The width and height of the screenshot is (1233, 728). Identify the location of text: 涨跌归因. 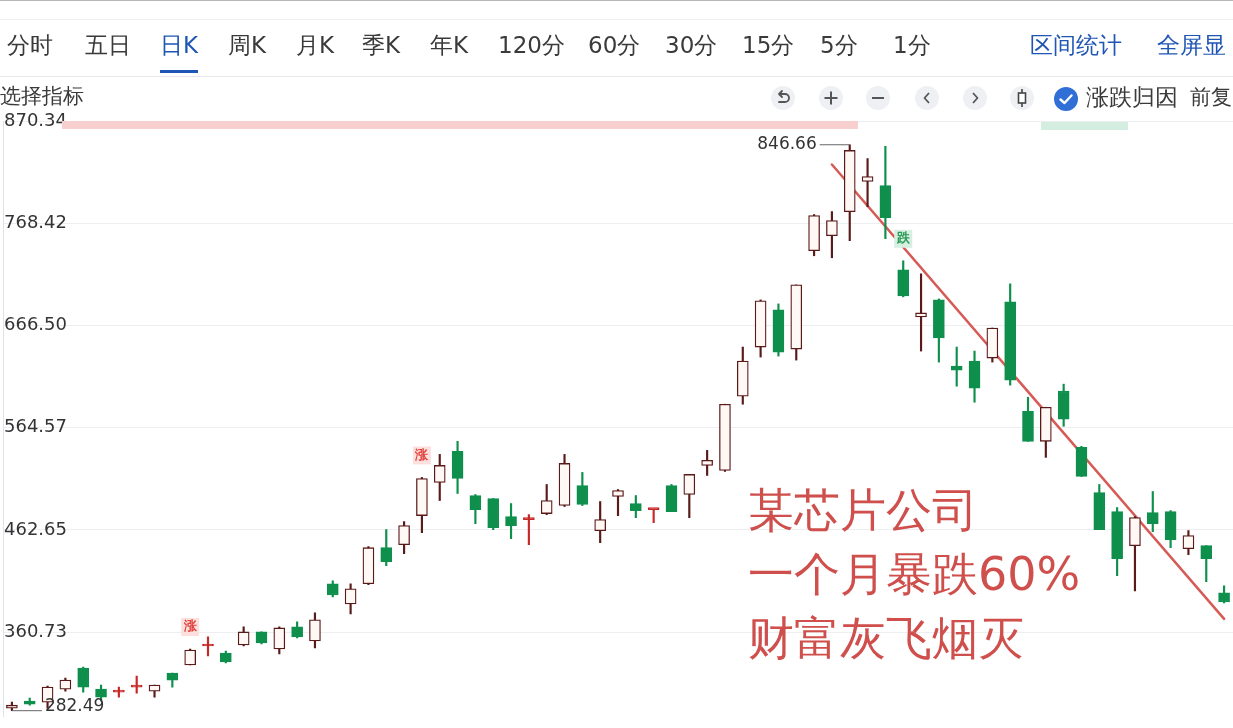
(1132, 96).